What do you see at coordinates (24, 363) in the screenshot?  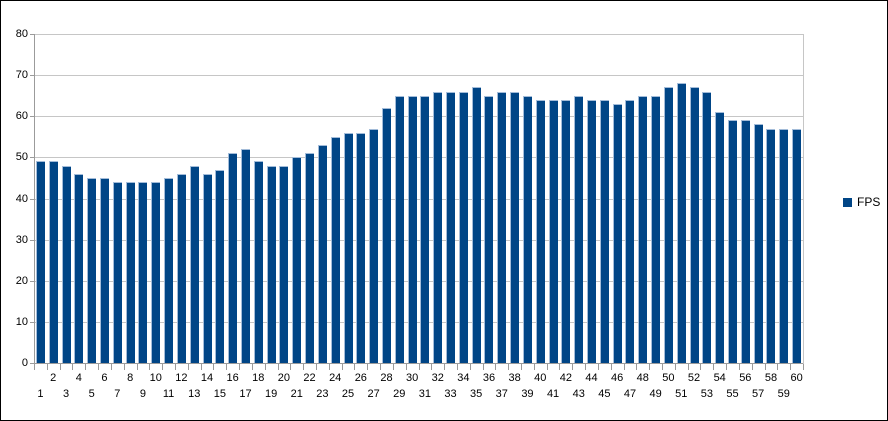 I see `y-axis-label: 0` at bounding box center [24, 363].